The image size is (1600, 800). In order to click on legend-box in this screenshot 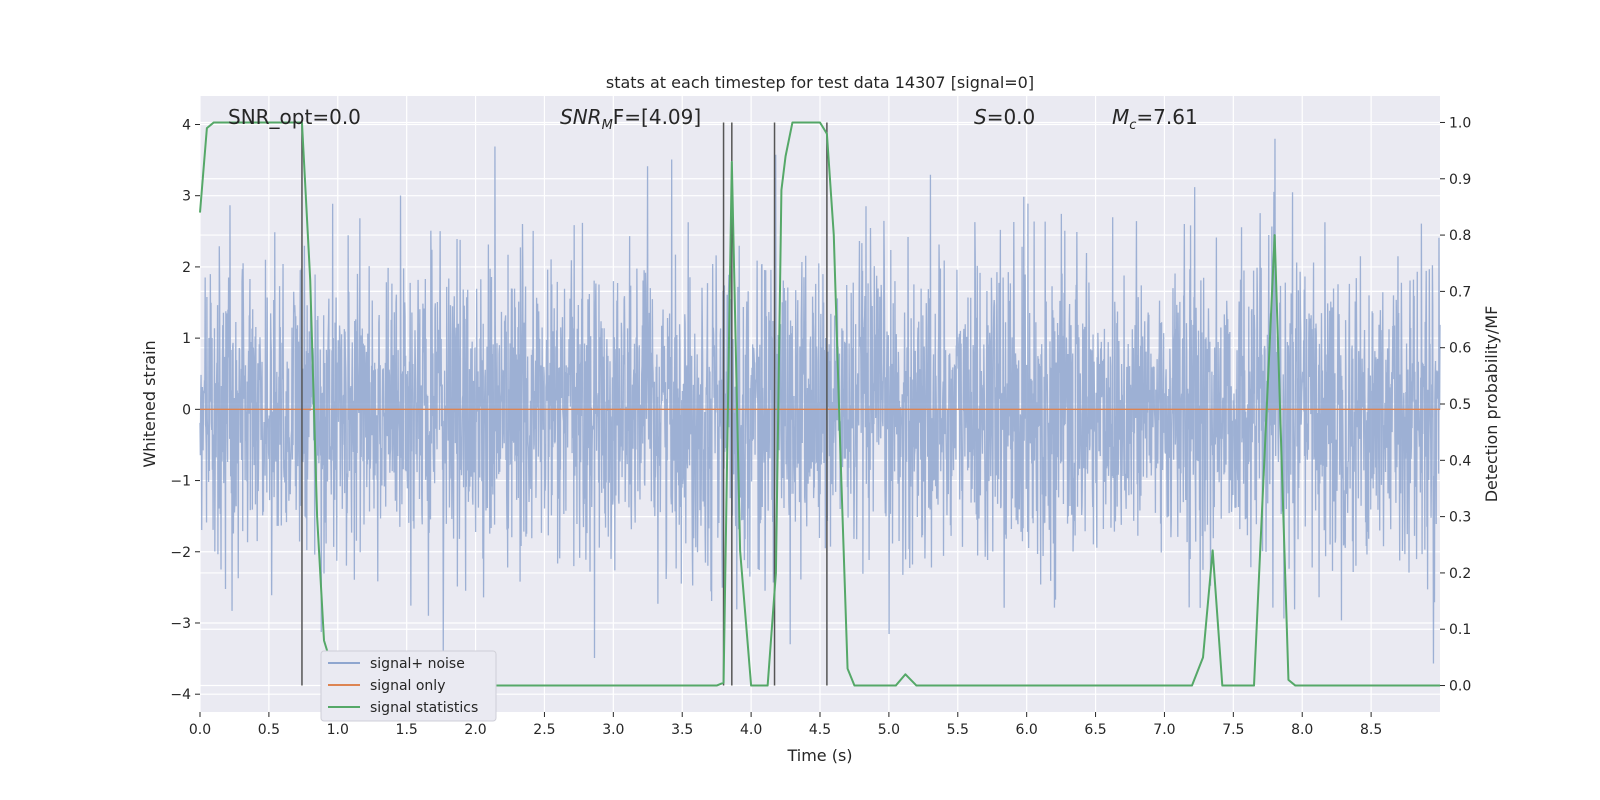, I will do `click(408, 686)`.